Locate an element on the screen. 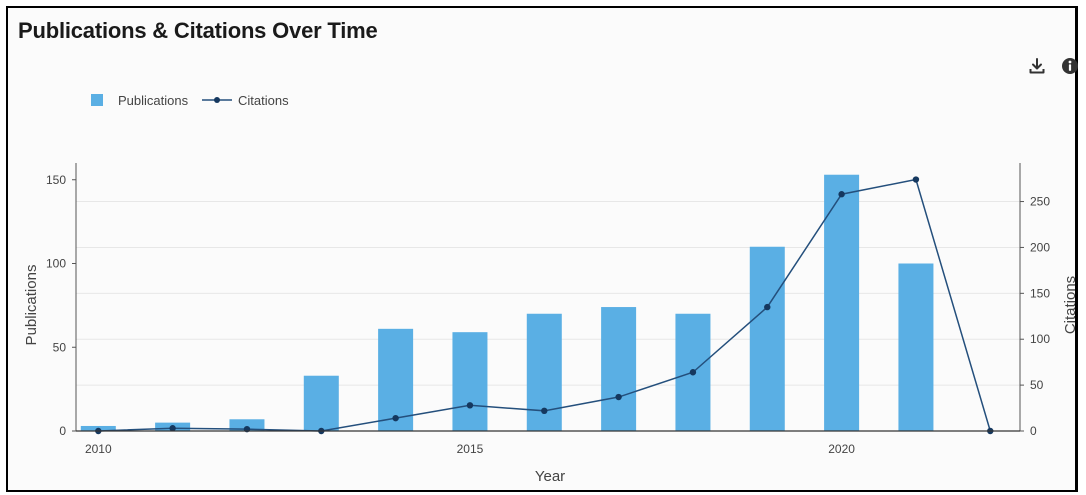  y-tick-label: 150 is located at coordinates (56, 180).